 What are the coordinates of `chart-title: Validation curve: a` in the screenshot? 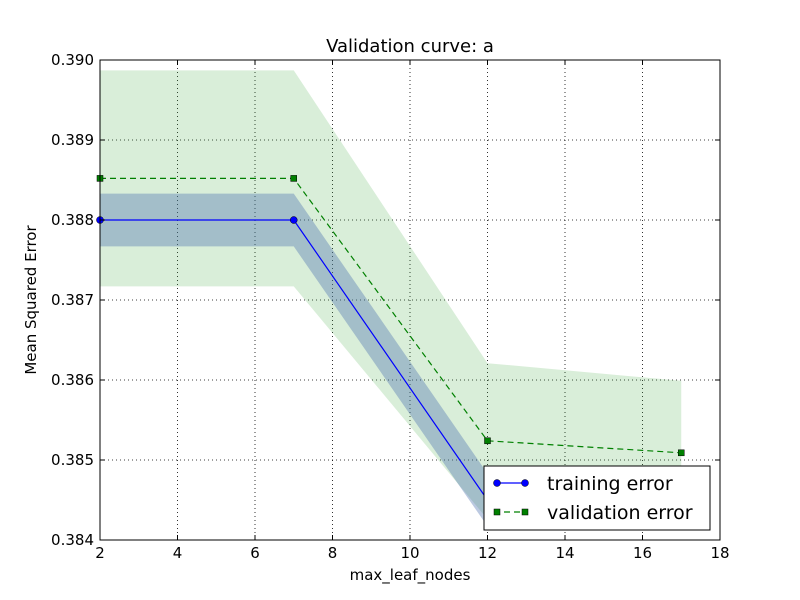 It's located at (410, 46).